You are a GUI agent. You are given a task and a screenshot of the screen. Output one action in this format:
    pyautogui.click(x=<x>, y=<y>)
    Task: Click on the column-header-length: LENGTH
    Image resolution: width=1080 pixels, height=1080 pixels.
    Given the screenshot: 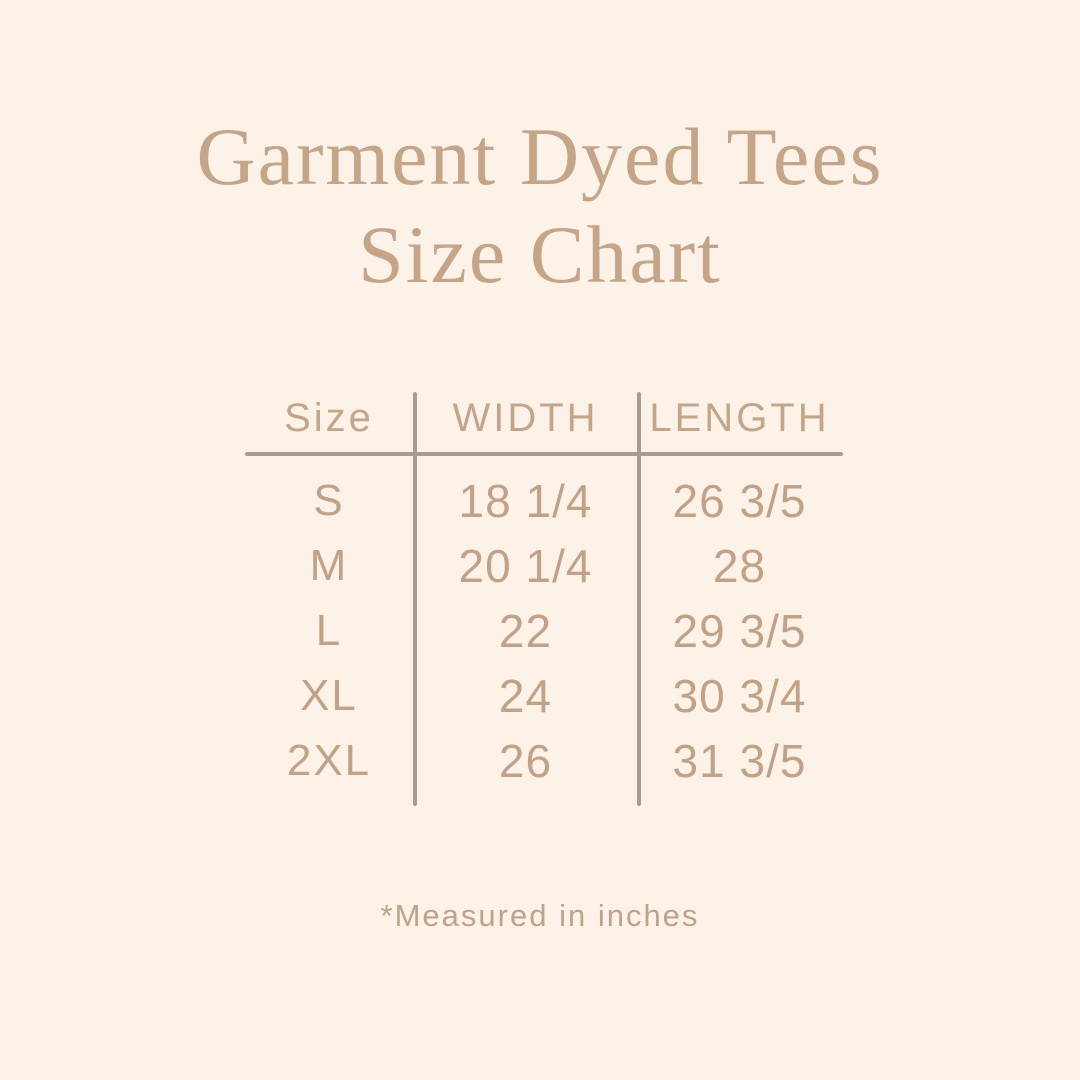 What is the action you would take?
    pyautogui.click(x=739, y=417)
    